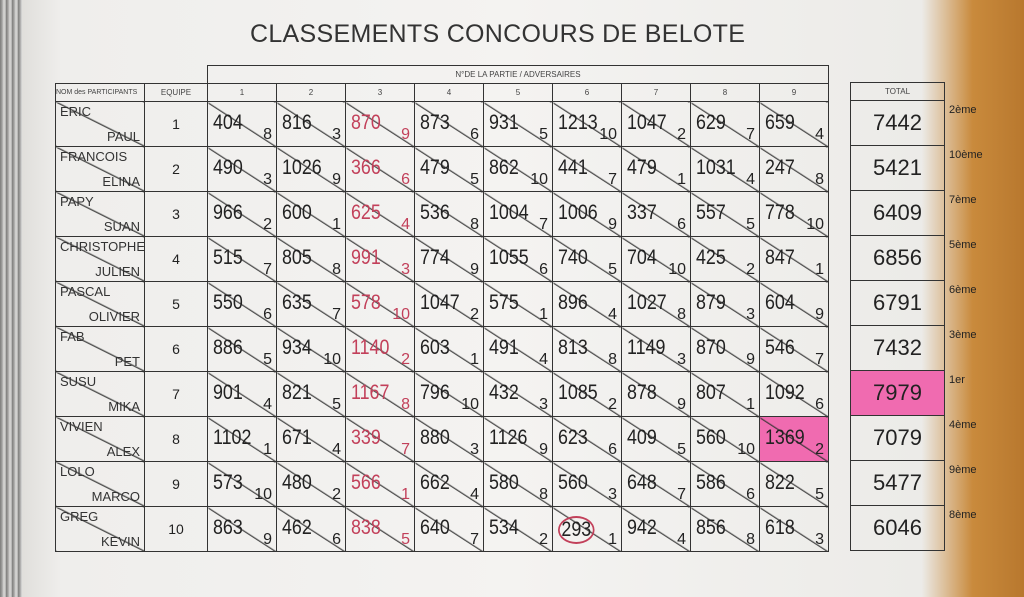 The image size is (1024, 597). I want to click on game-cell: 560 10, so click(725, 439).